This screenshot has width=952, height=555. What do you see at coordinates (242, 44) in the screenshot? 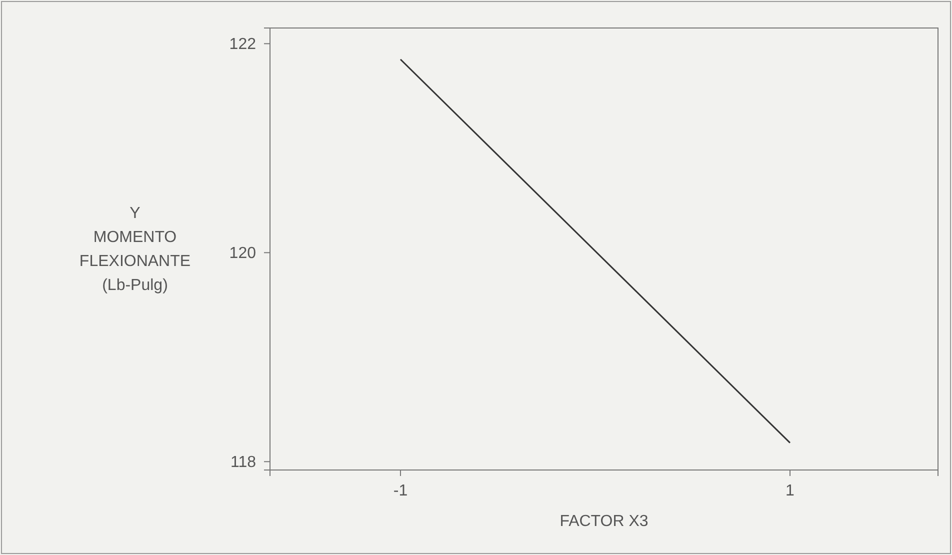
I see `y-tick-label: 122` at bounding box center [242, 44].